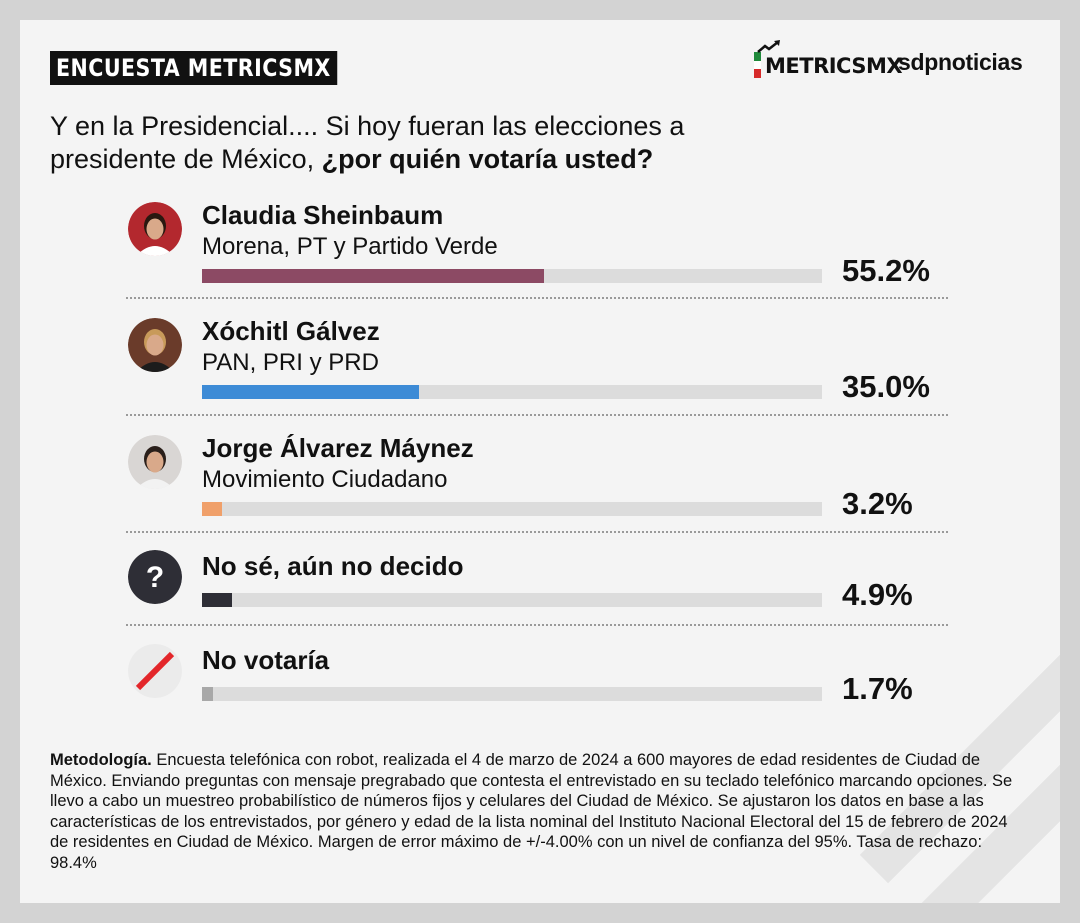  What do you see at coordinates (350, 246) in the screenshot?
I see `option-party: Morena, PT y Partido Verde` at bounding box center [350, 246].